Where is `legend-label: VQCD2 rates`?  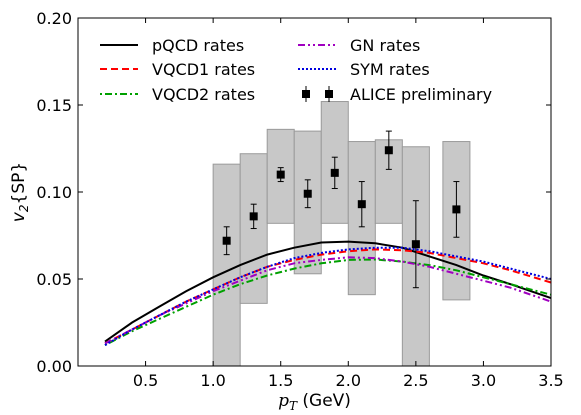 legend-label: VQCD2 rates is located at coordinates (203, 94).